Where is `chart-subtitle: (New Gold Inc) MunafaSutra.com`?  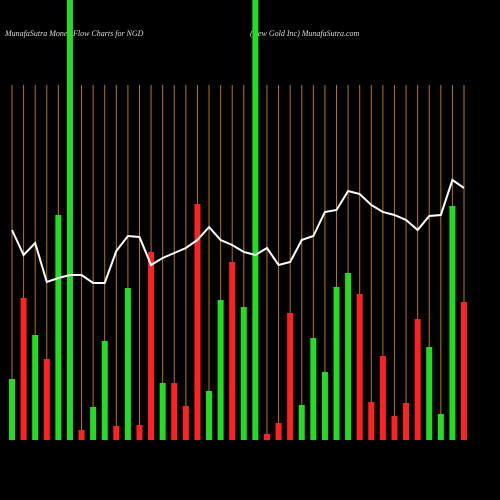
chart-subtitle: (New Gold Inc) MunafaSutra.com is located at coordinates (305, 33).